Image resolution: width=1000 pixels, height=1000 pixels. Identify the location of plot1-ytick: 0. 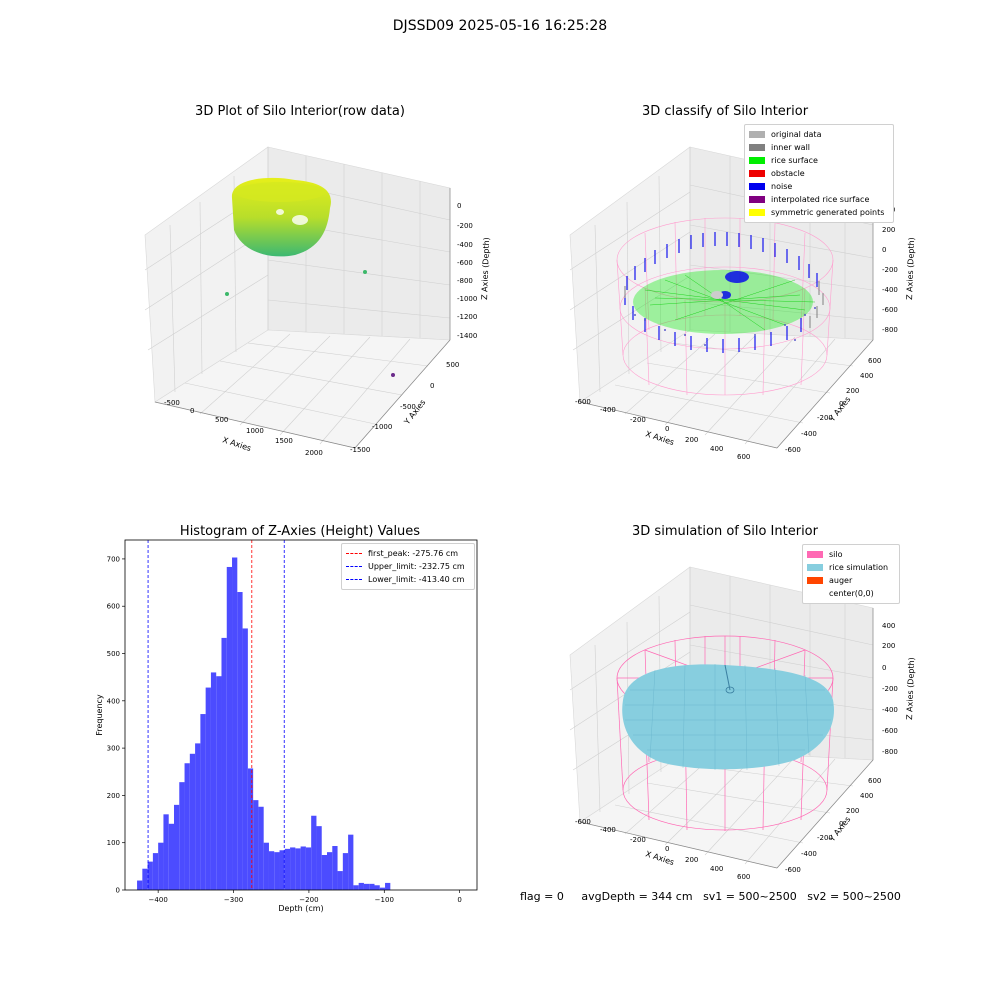
(432, 386).